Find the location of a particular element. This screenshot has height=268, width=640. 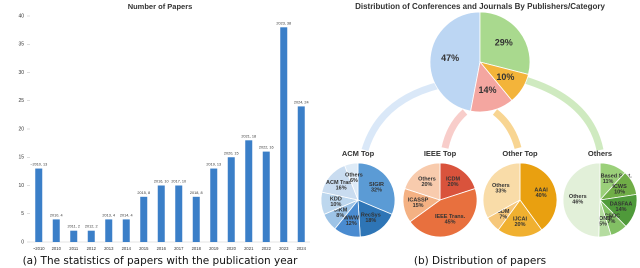

slice-label: ICWS 10% is located at coordinates (619, 190).